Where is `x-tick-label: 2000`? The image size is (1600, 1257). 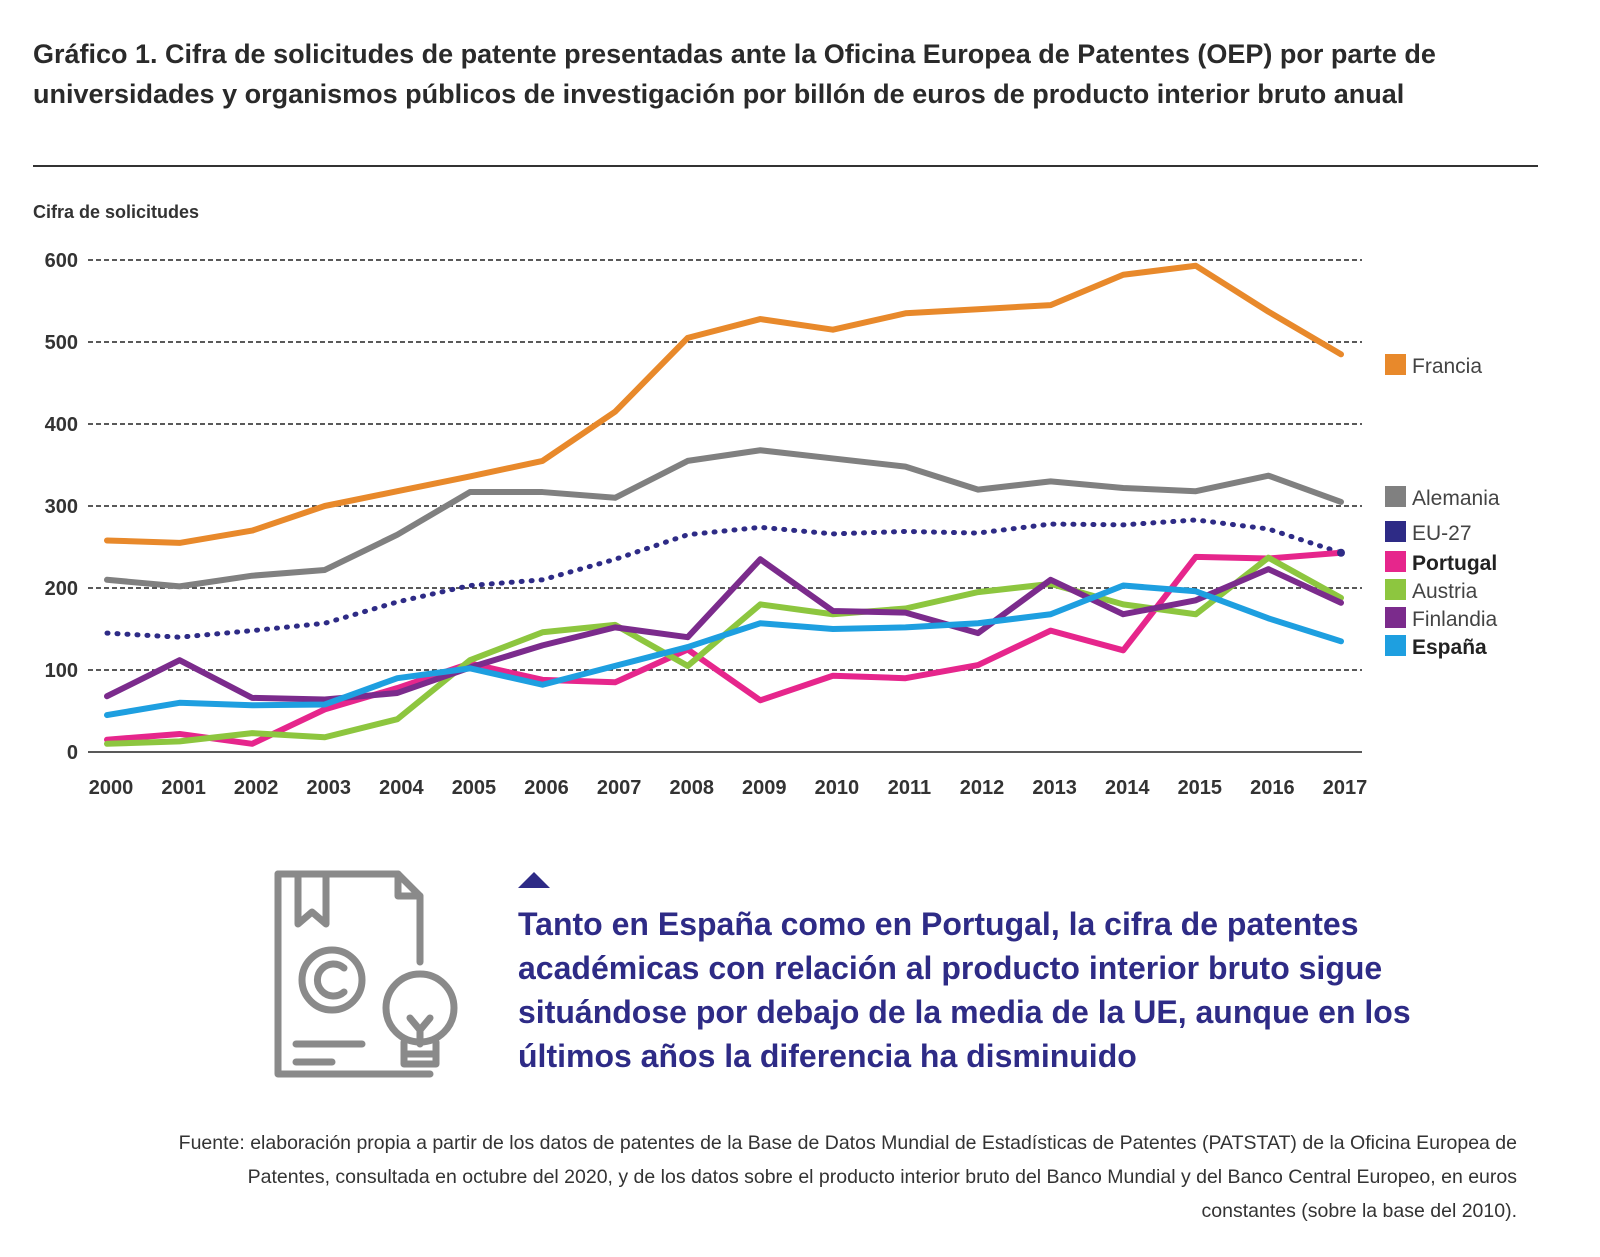
x-tick-label: 2000 is located at coordinates (111, 788).